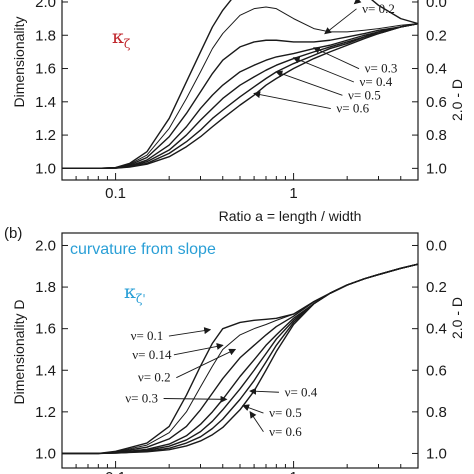 The height and width of the screenshot is (474, 474). I want to click on nu-label: ν= 0.14, so click(152, 354).